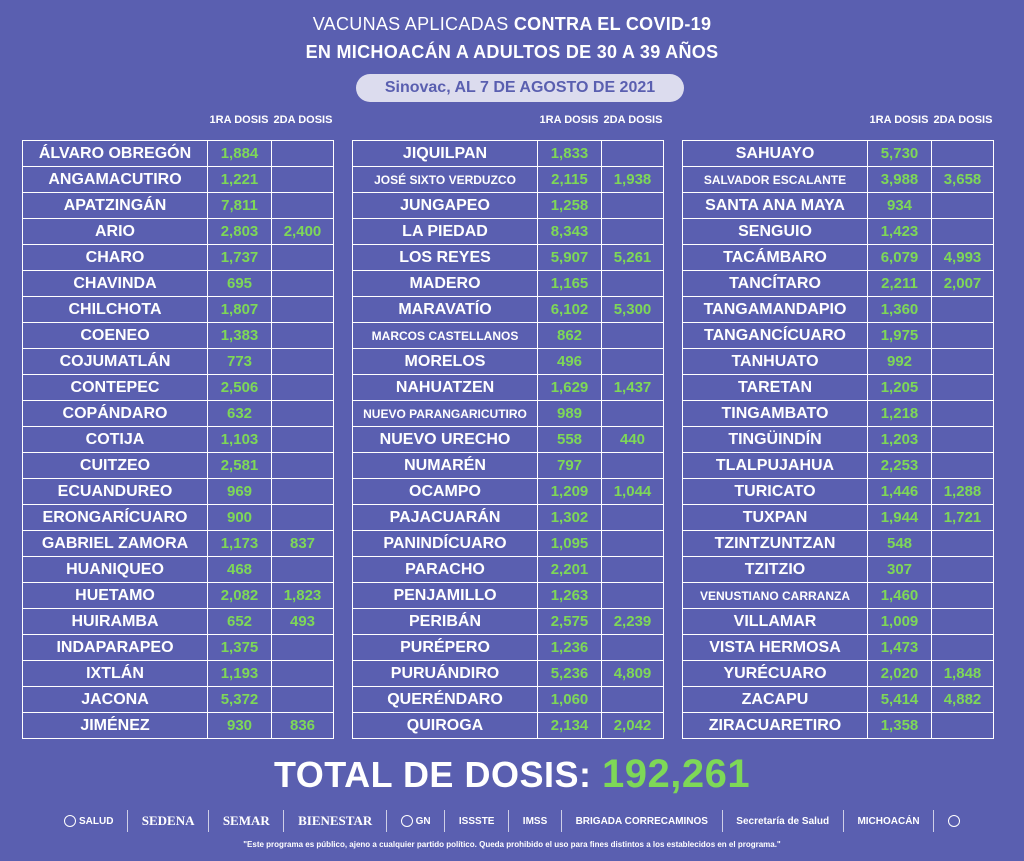 The image size is (1024, 861). I want to click on table-row: HUANIQUEO 468, so click(178, 569).